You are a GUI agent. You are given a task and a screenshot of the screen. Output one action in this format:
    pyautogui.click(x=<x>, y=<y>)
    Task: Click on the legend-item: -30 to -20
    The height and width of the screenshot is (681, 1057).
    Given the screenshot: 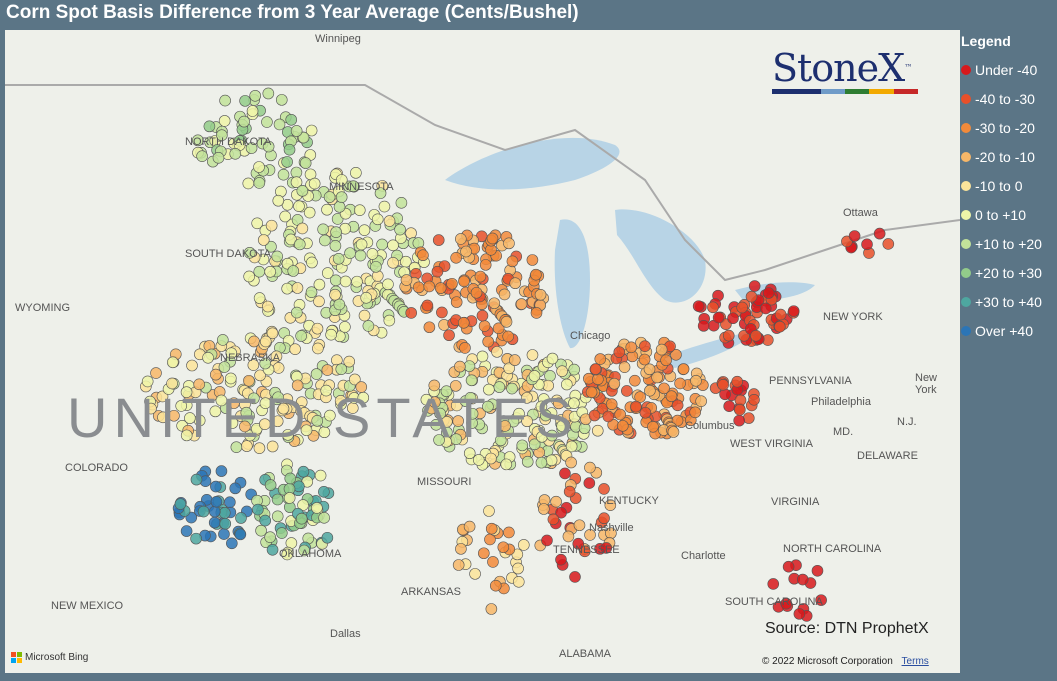 What is the action you would take?
    pyautogui.click(x=1009, y=127)
    